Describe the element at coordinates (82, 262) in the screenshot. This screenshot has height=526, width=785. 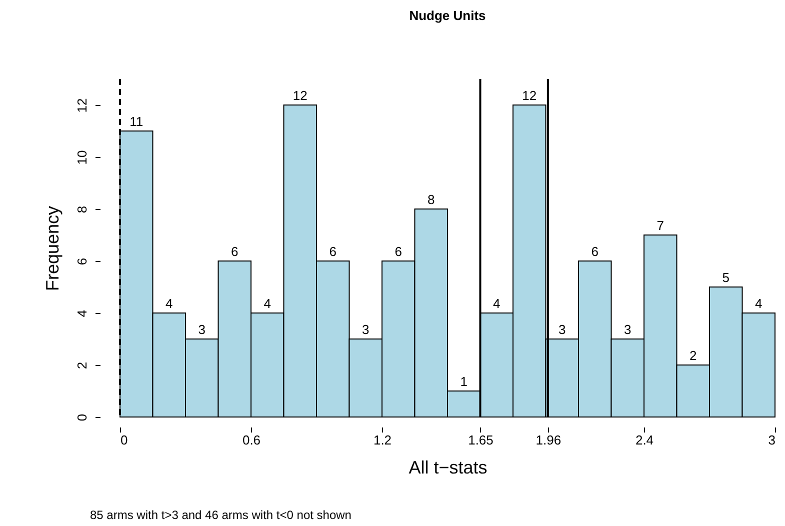
I see `y-tick-label: 6` at that location.